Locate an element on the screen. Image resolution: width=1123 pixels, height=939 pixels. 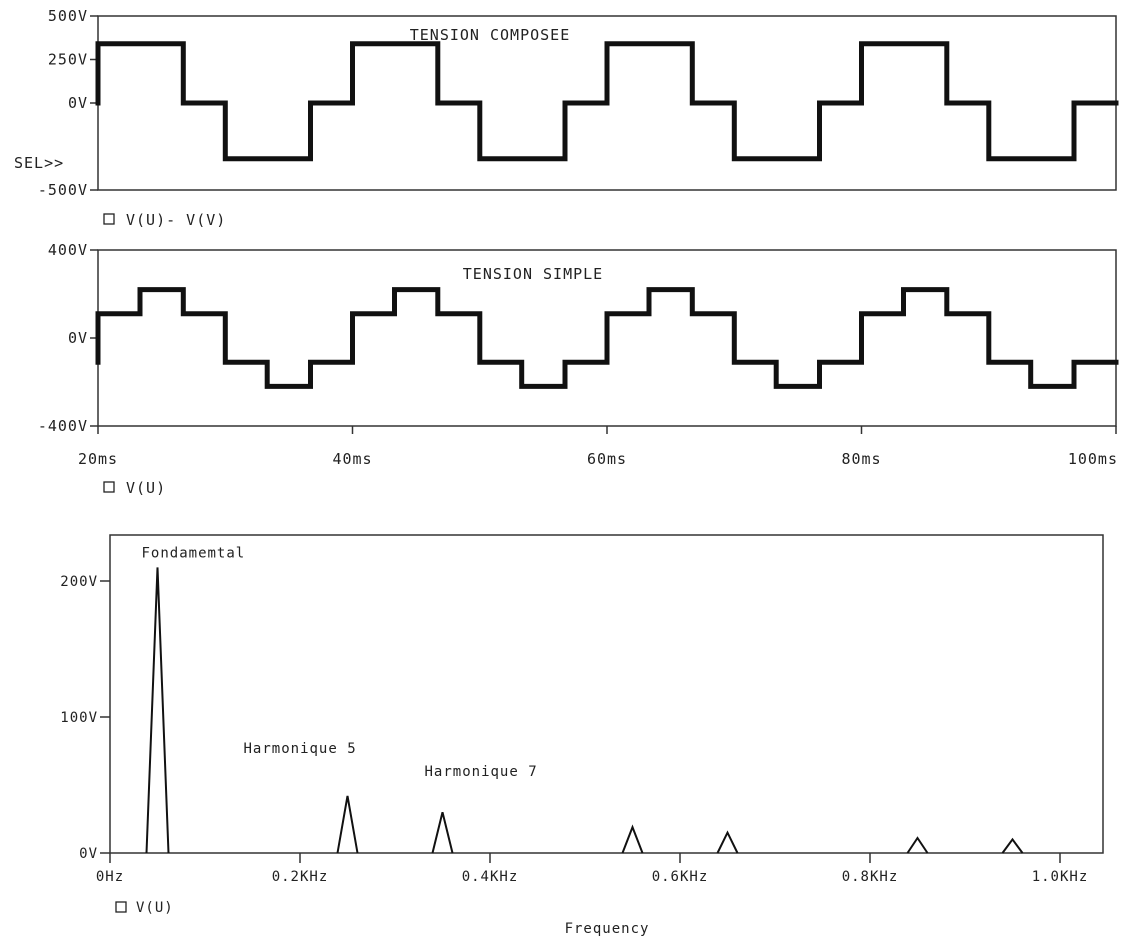
simple-y-tick-label: -400V is located at coordinates (63, 426).